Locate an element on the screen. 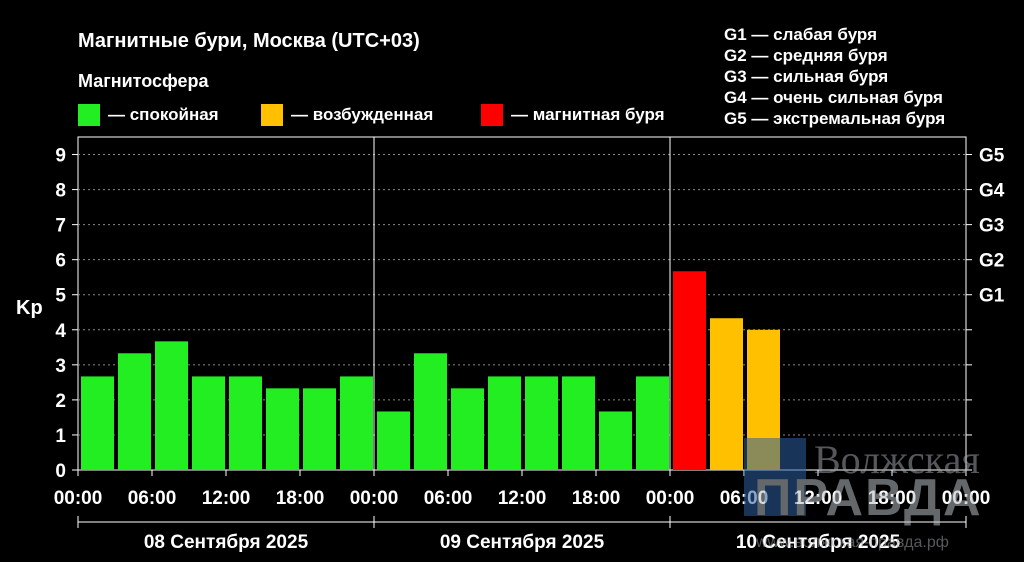 This screenshot has height=562, width=1024. g-tick-label: G1 is located at coordinates (992, 296).